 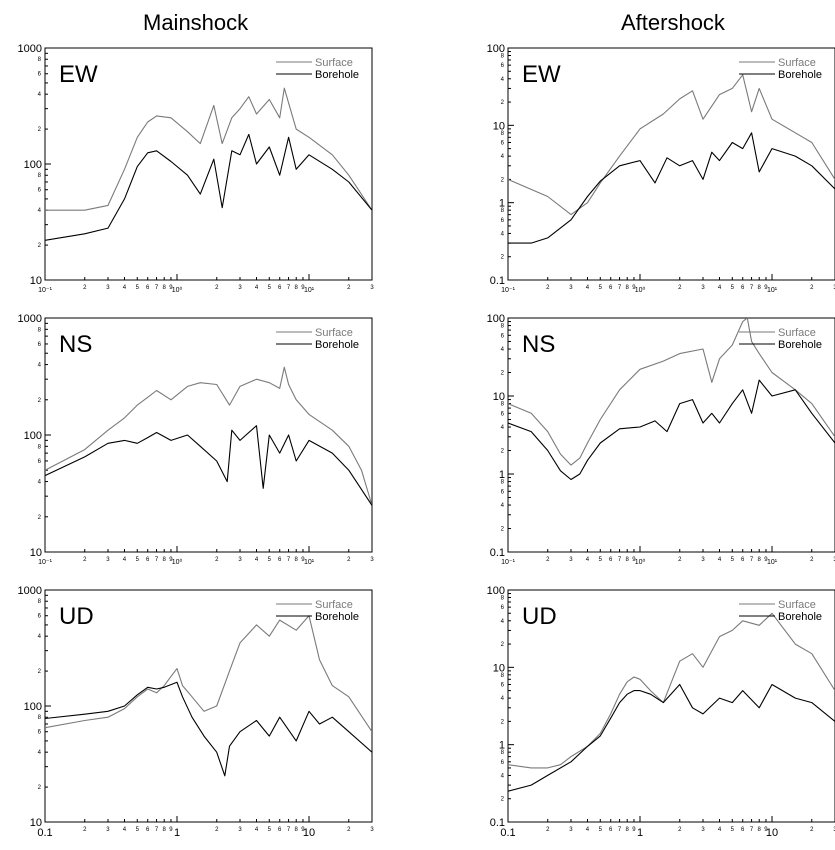 I want to click on x-major-tick-label: 1, so click(x=640, y=833).